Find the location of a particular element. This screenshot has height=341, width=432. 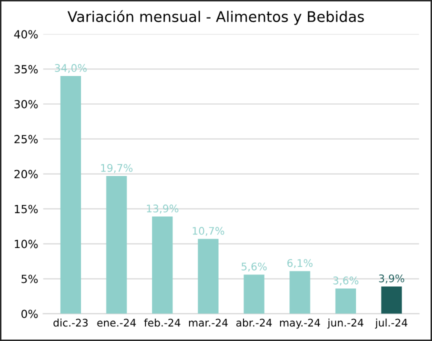

y-tick-label: 25% is located at coordinates (26, 139).